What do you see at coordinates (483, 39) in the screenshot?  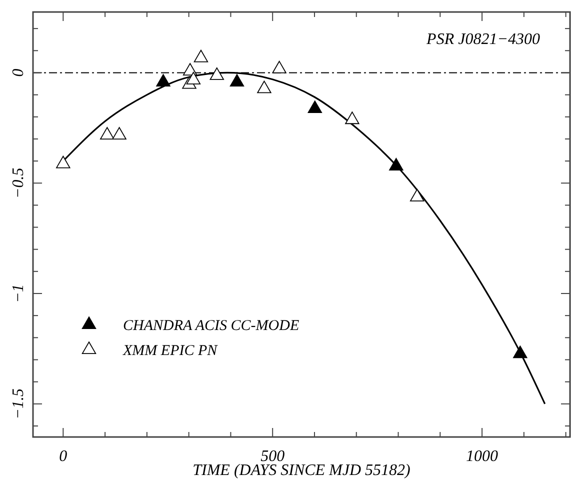 I see `annotation: PSR J0821−4300` at bounding box center [483, 39].